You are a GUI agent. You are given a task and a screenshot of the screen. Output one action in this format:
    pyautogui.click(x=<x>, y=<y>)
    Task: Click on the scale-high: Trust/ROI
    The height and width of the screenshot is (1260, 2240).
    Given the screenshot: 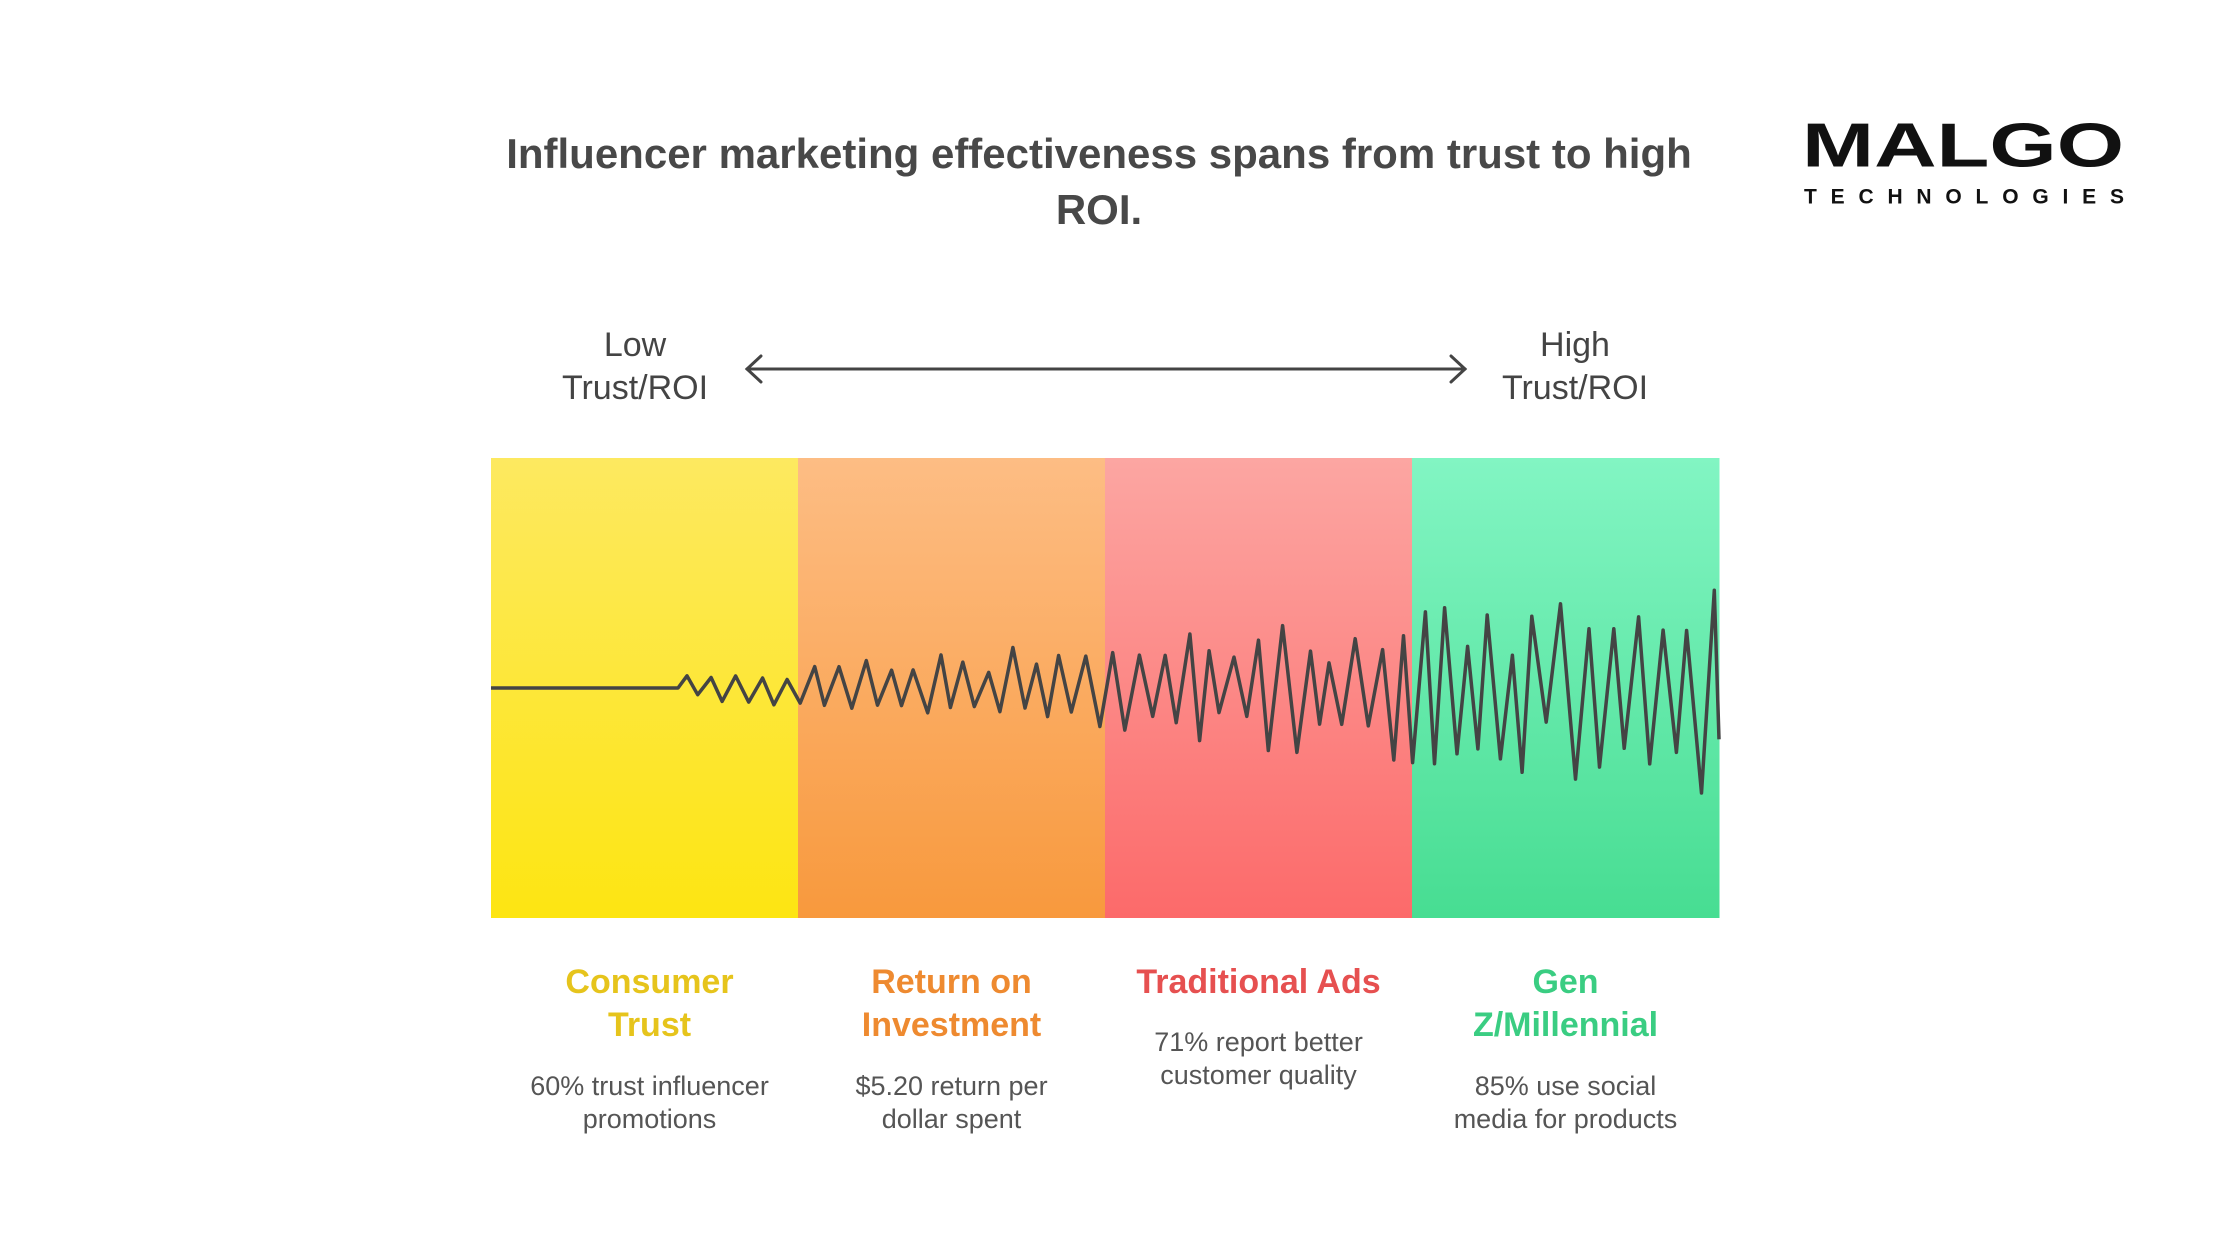 What is the action you would take?
    pyautogui.click(x=1575, y=388)
    